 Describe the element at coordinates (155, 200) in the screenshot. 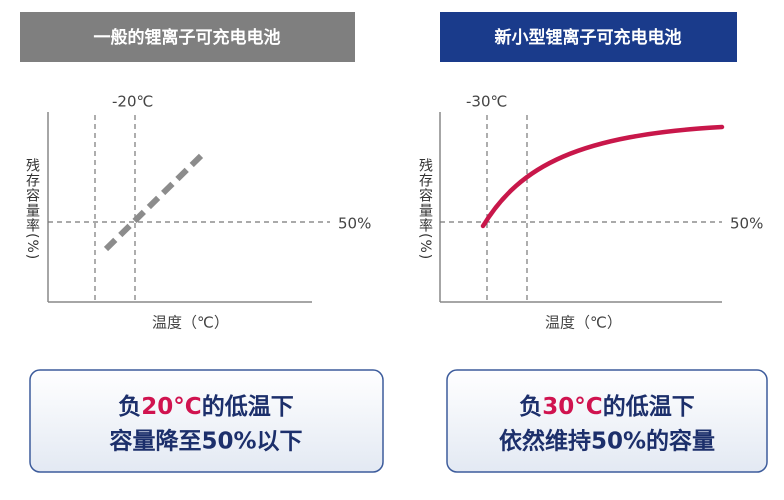

I see `capacity-line` at that location.